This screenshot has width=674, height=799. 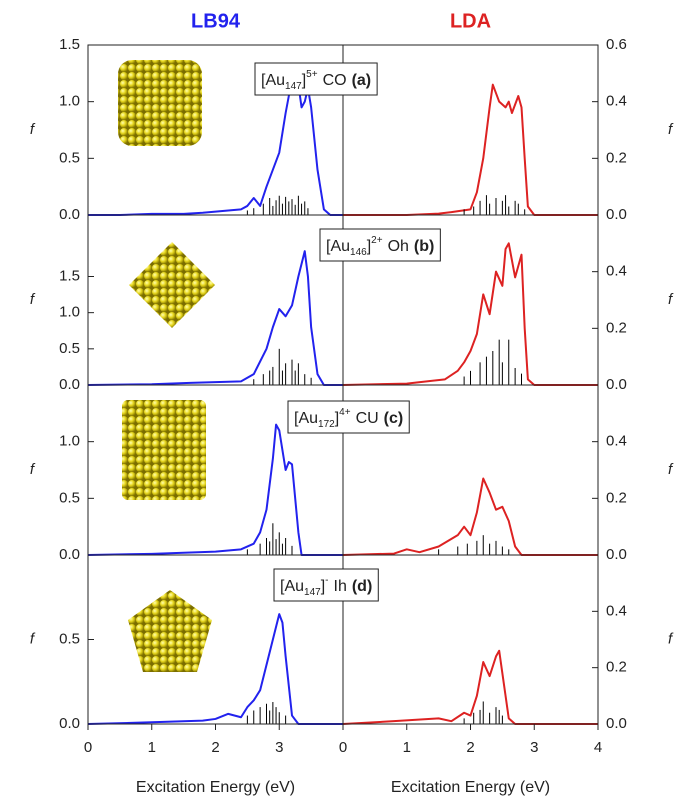 I want to click on label-text: [Au147]- Ih (d), so click(x=326, y=586).